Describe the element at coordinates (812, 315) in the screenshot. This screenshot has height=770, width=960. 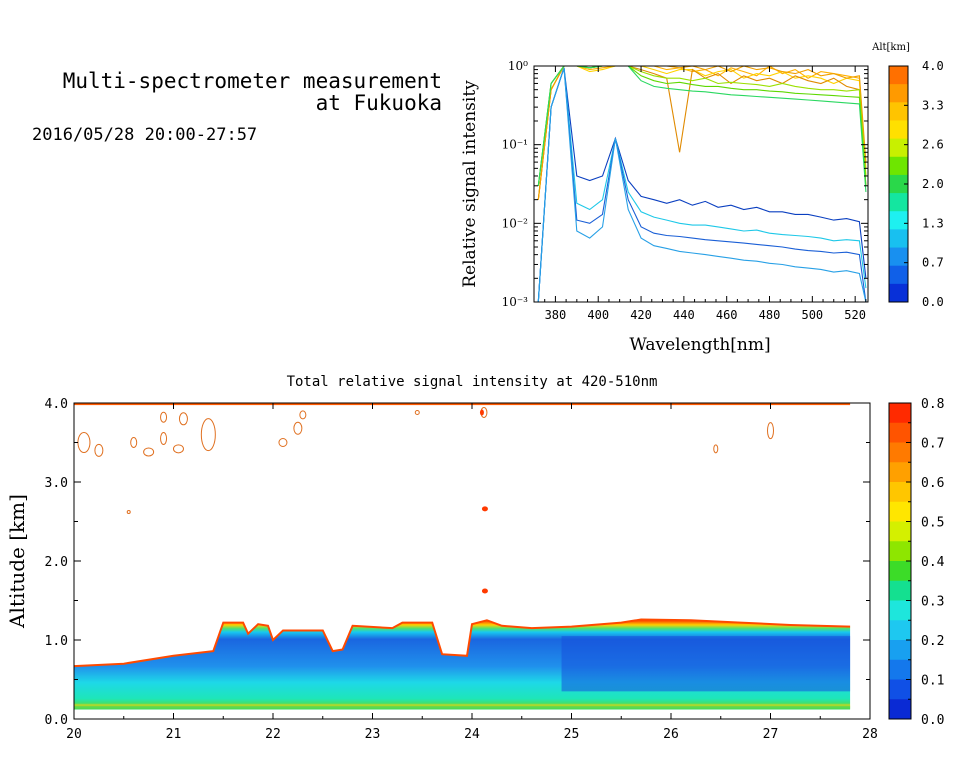
I see `spectrum-x-tick-label: 500` at that location.